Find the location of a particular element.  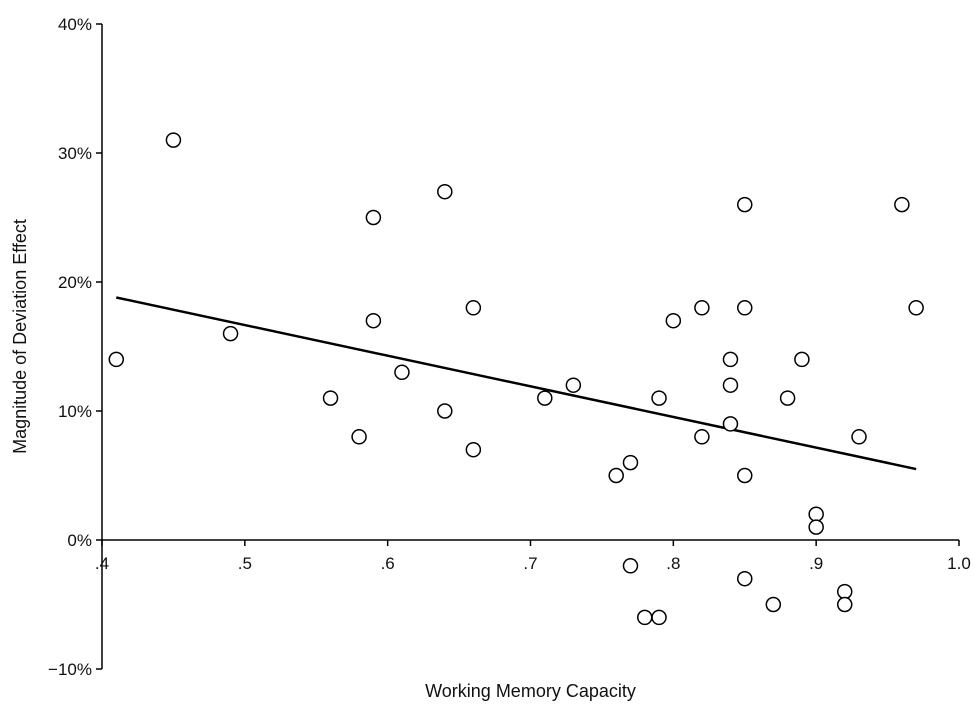

y-tick-label: 10% is located at coordinates (75, 411).